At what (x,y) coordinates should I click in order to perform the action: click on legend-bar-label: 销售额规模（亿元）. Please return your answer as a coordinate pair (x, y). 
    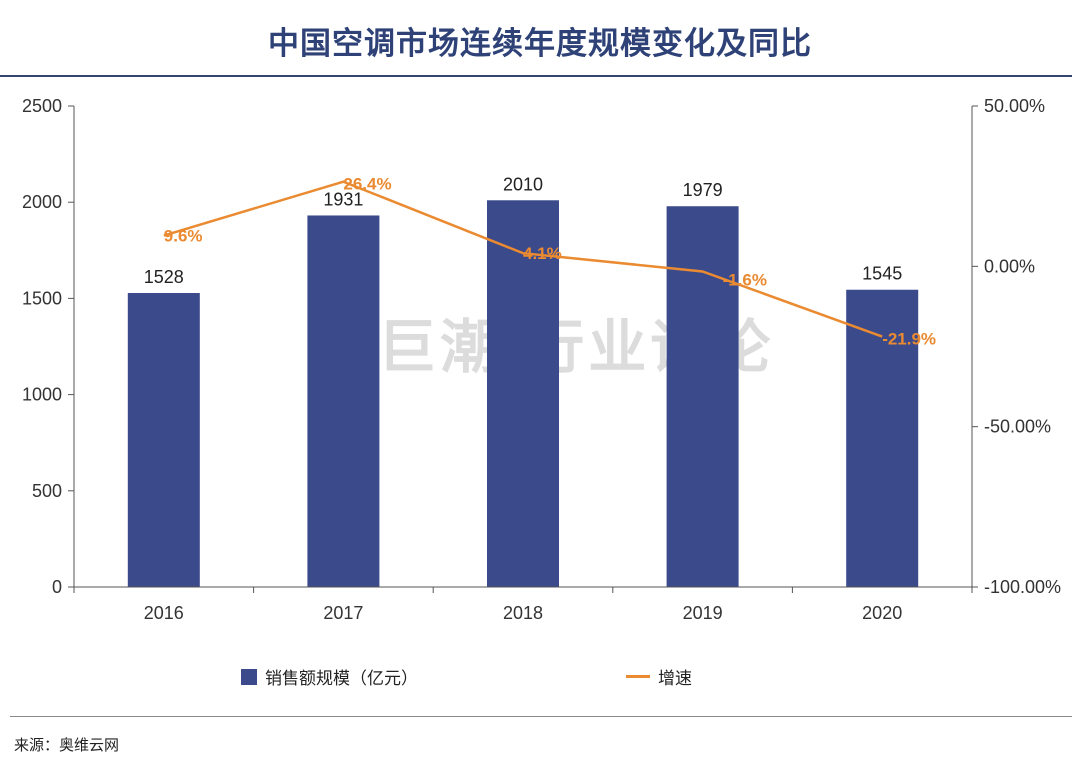
    Looking at the image, I should click on (341, 679).